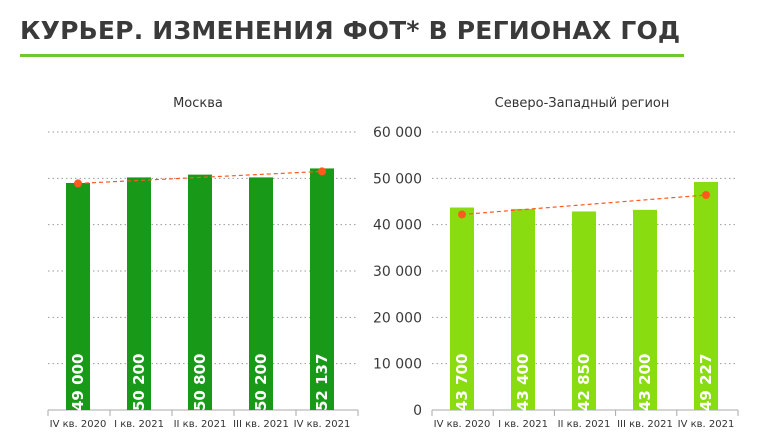  What do you see at coordinates (523, 382) in the screenshot?
I see `northwest-data-label: 43 400` at bounding box center [523, 382].